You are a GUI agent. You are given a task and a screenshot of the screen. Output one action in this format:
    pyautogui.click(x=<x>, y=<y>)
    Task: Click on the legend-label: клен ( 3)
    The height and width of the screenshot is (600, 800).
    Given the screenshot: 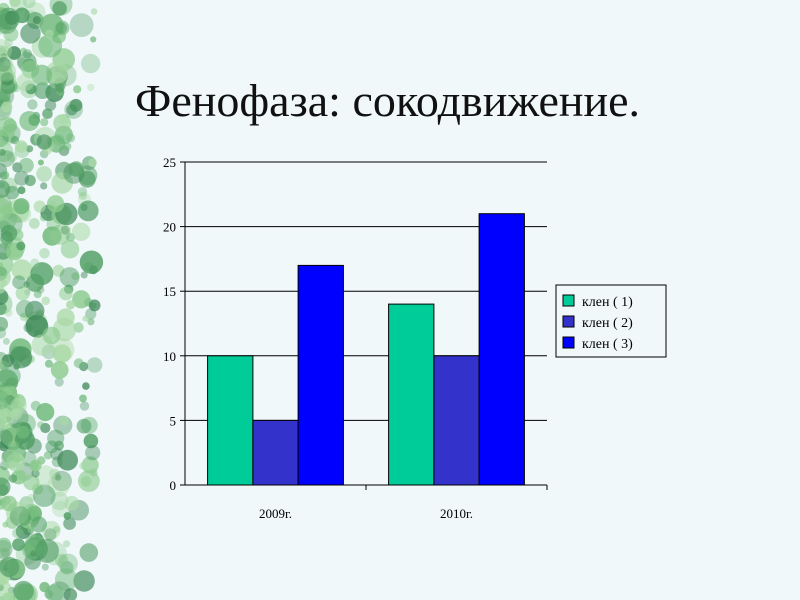 What is the action you would take?
    pyautogui.click(x=607, y=344)
    